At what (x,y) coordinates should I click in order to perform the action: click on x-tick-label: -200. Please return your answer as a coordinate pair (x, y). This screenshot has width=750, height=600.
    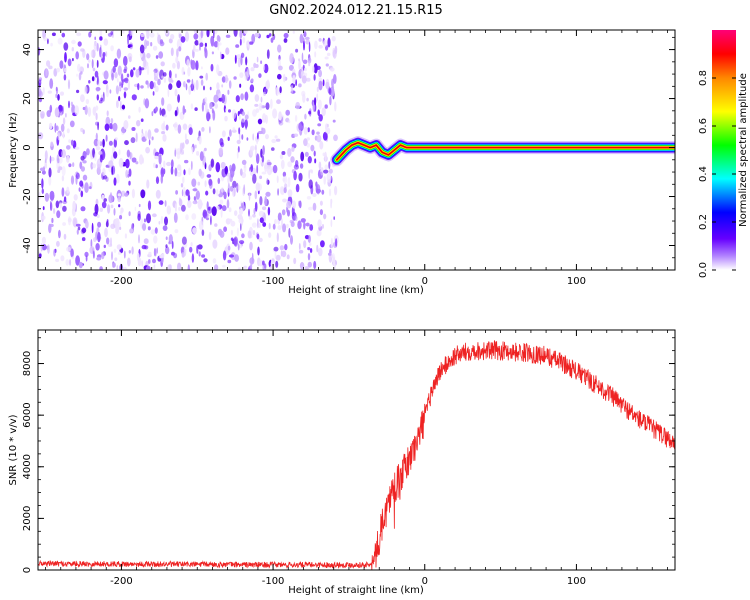
    Looking at the image, I should click on (121, 281).